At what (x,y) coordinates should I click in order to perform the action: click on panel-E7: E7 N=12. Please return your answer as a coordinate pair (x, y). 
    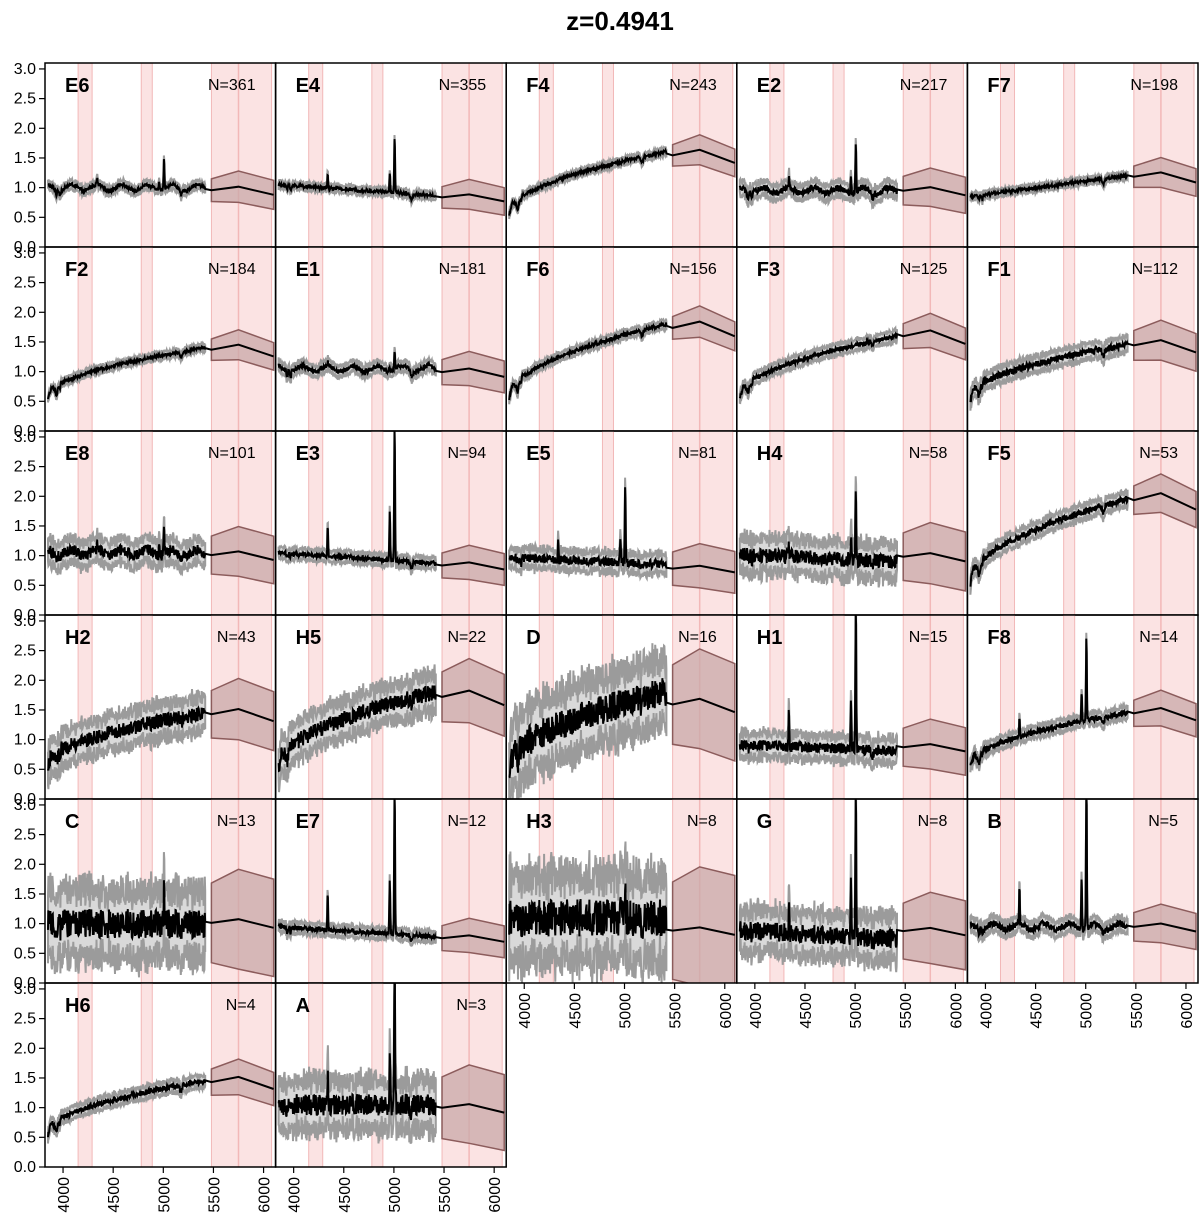
    Looking at the image, I should click on (390, 891).